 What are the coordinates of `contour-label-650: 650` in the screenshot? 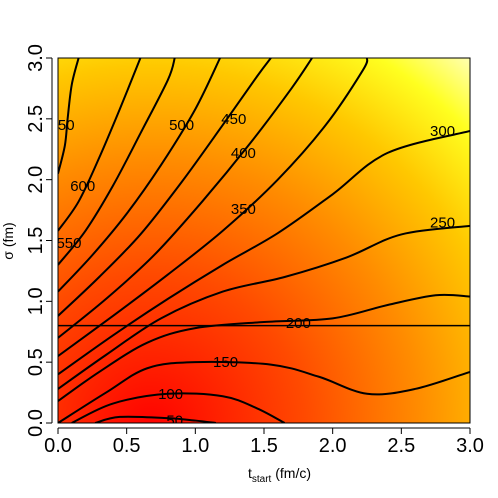 It's located at (62, 125).